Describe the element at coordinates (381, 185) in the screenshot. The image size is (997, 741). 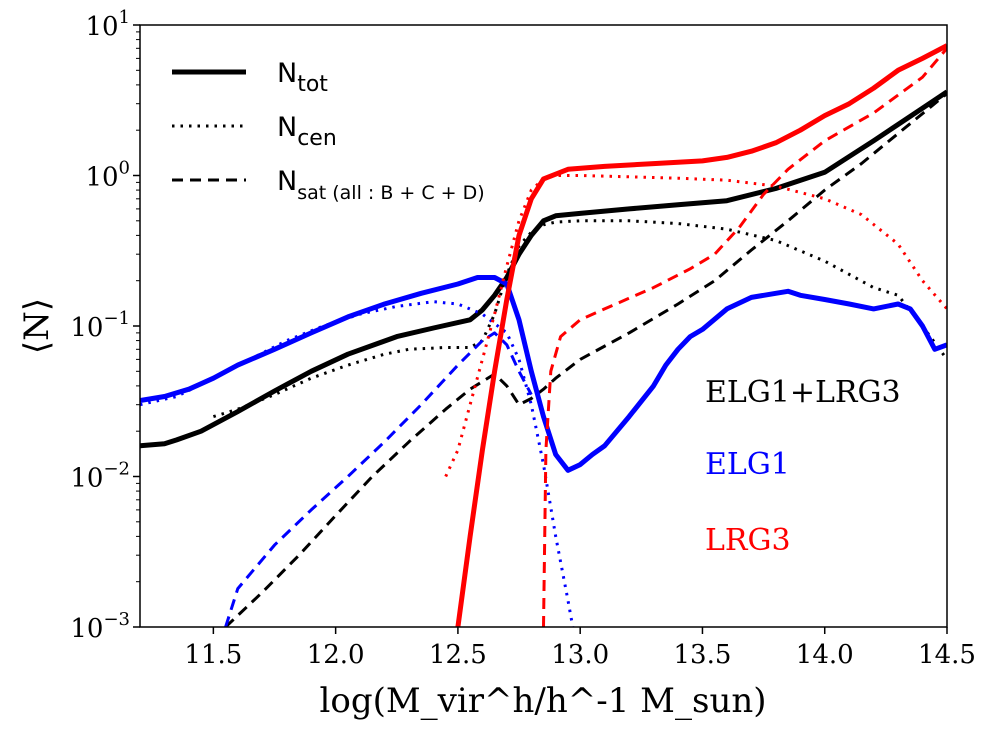
I see `legend-label-dashed: Nsat (all : B + C + D)` at that location.